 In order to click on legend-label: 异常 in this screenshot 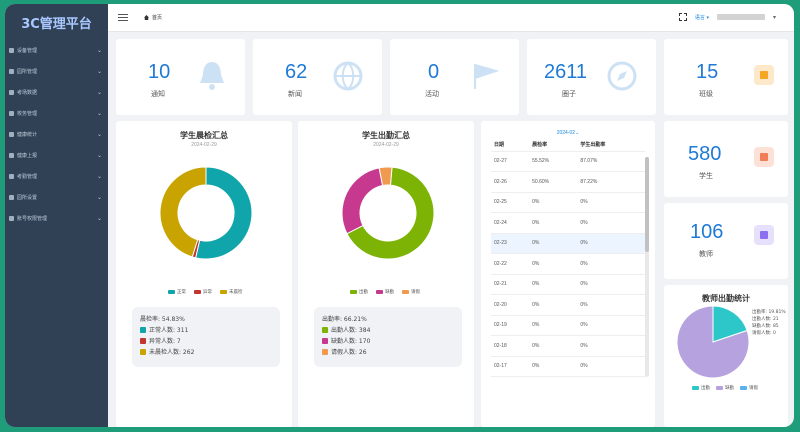, I will do `click(207, 292)`.